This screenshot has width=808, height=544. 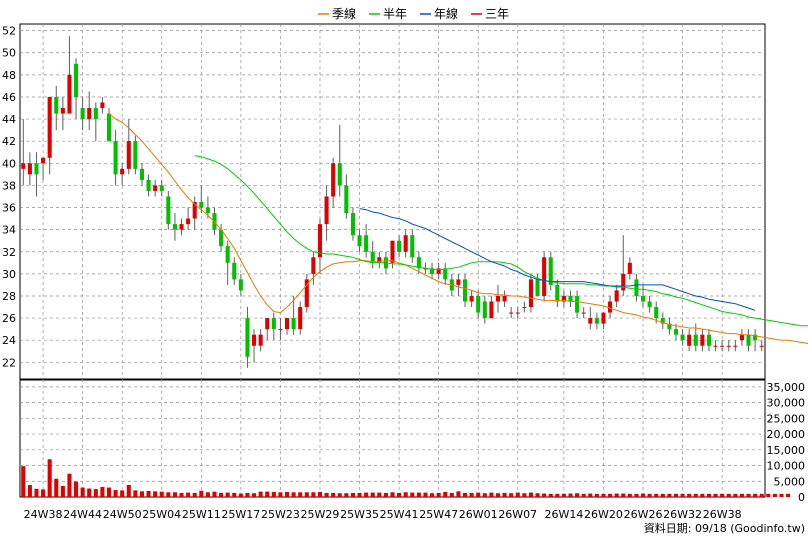 I want to click on price-tick-label: 42, so click(x=9, y=141).